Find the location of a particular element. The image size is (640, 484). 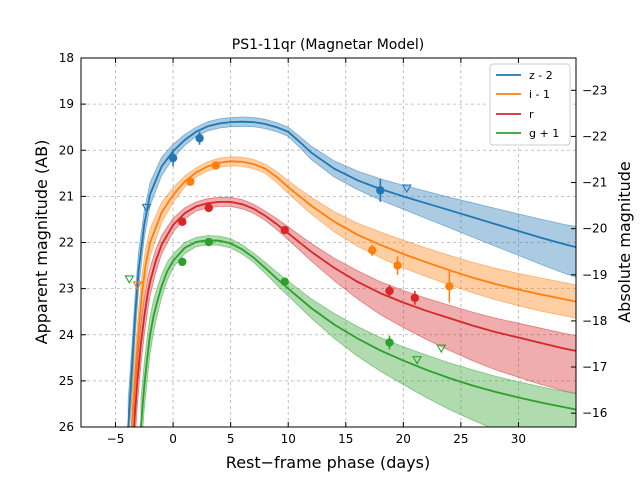

legend: z - 2 i - 1 r g + 1 is located at coordinates (530, 104).